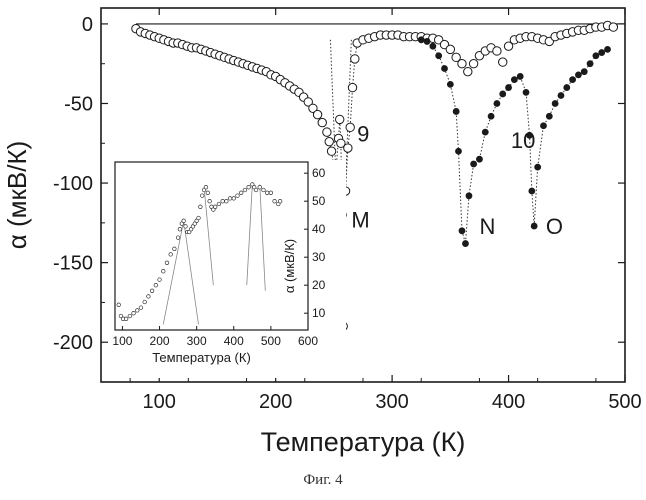 The height and width of the screenshot is (500, 646). Describe the element at coordinates (319, 285) in the screenshot. I see `inset-y-tick-label: 20` at that location.